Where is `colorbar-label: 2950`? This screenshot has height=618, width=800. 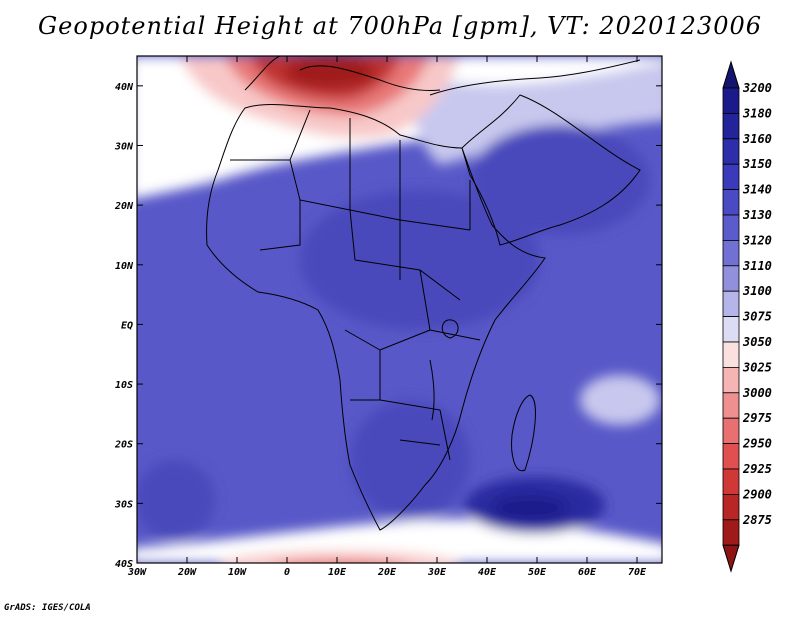 colorbar-label: 2950 is located at coordinates (757, 444).